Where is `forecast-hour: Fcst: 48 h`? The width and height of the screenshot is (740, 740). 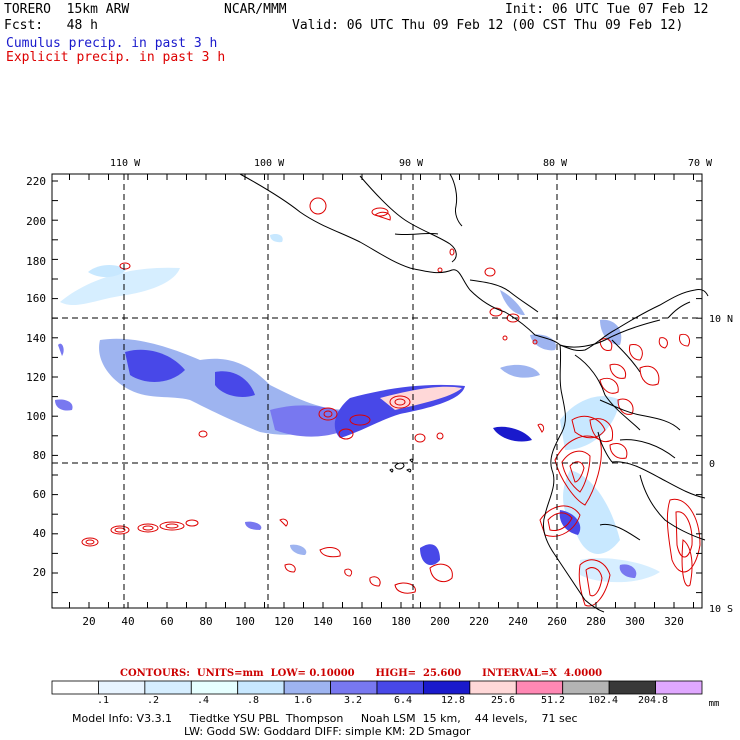
forecast-hour: Fcst: 48 h is located at coordinates (51, 25).